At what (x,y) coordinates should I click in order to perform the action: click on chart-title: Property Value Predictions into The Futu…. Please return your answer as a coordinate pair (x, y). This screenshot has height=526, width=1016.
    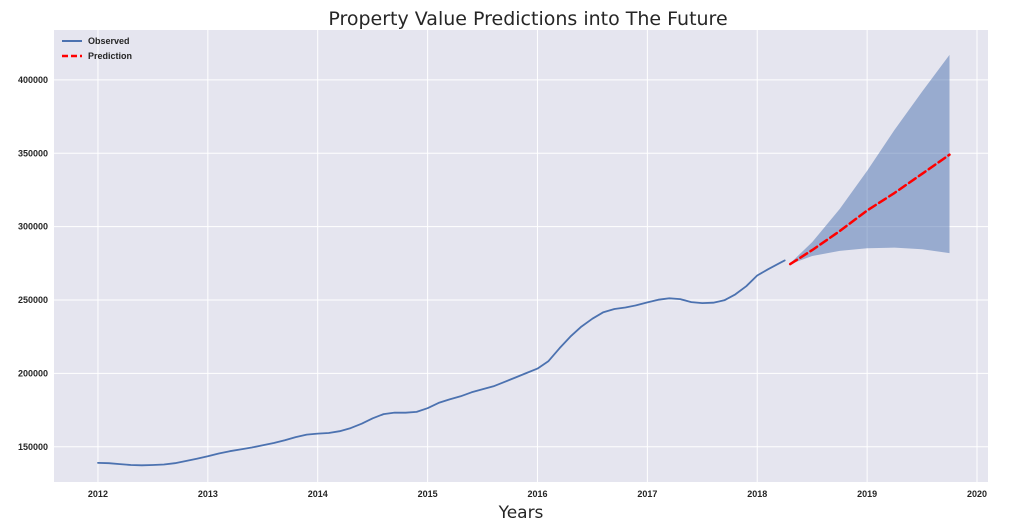
    Looking at the image, I should click on (527, 19).